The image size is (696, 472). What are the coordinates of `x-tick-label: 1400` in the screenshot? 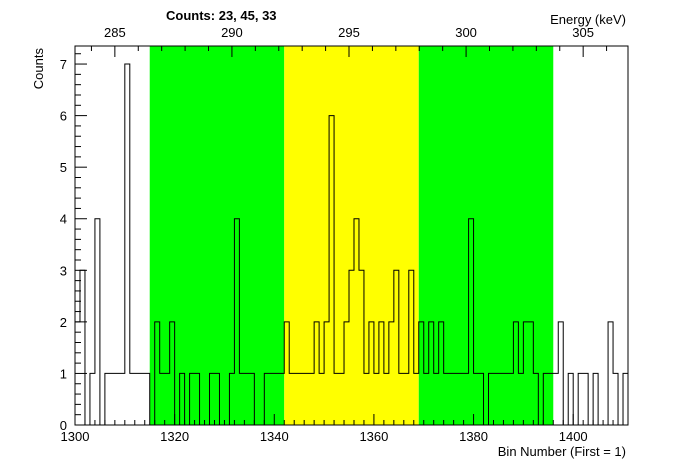 It's located at (573, 436).